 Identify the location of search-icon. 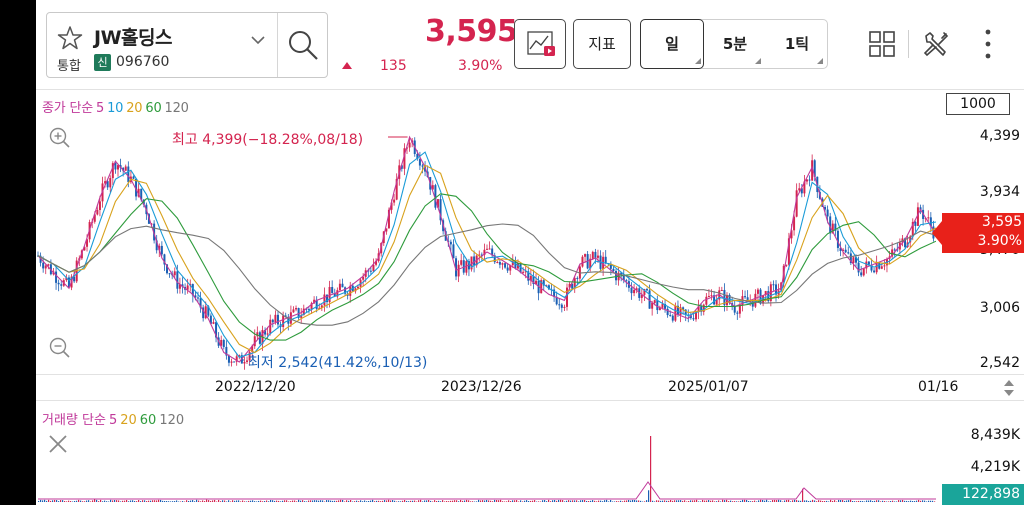
(303, 45).